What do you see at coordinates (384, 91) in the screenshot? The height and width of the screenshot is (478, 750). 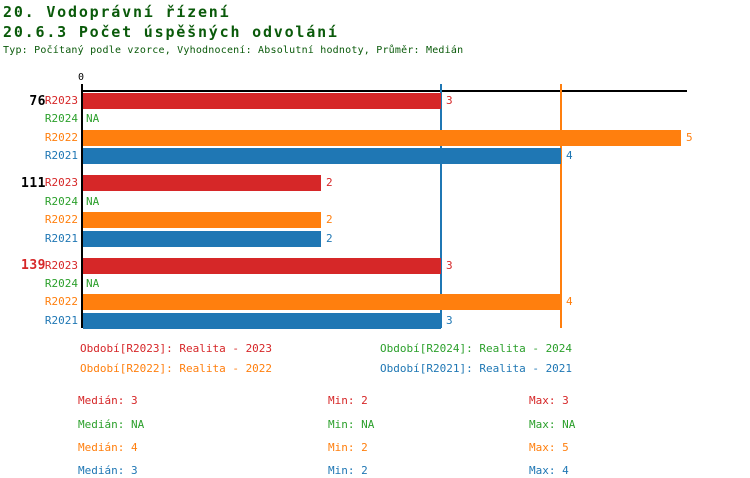 I see `x-axis-line` at bounding box center [384, 91].